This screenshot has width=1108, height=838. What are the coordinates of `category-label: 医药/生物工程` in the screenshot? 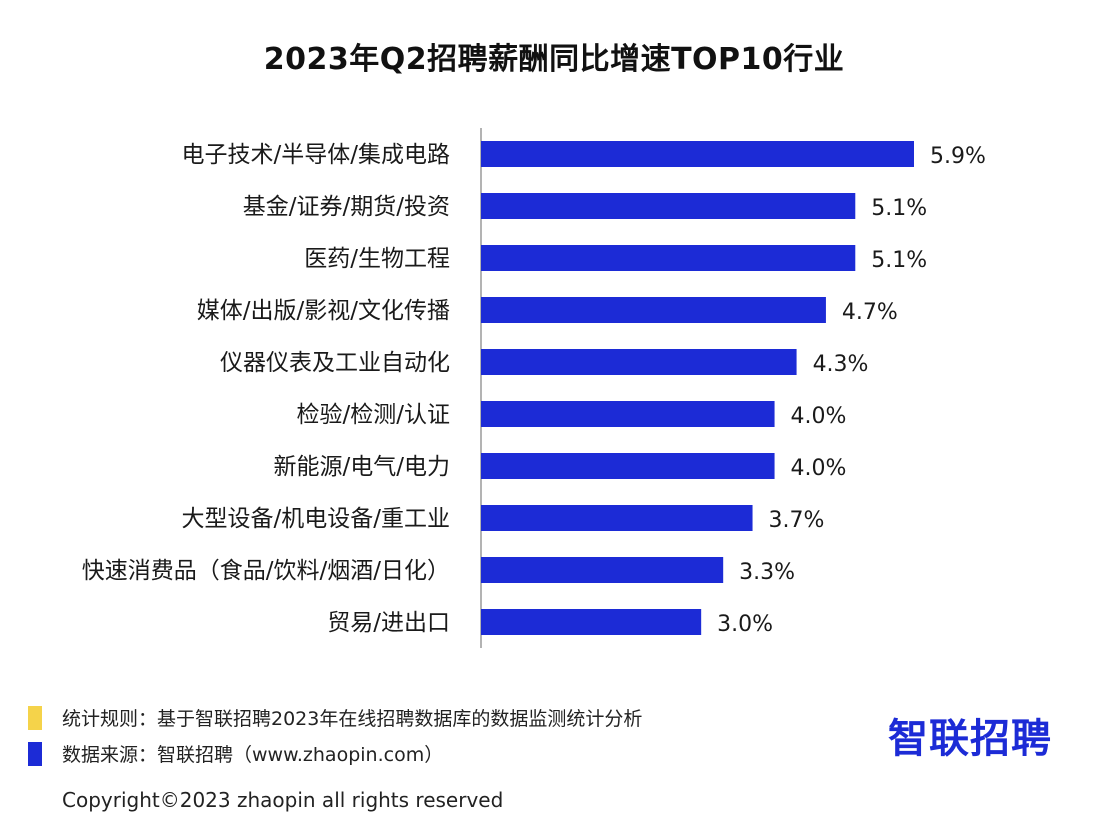 It's located at (377, 259).